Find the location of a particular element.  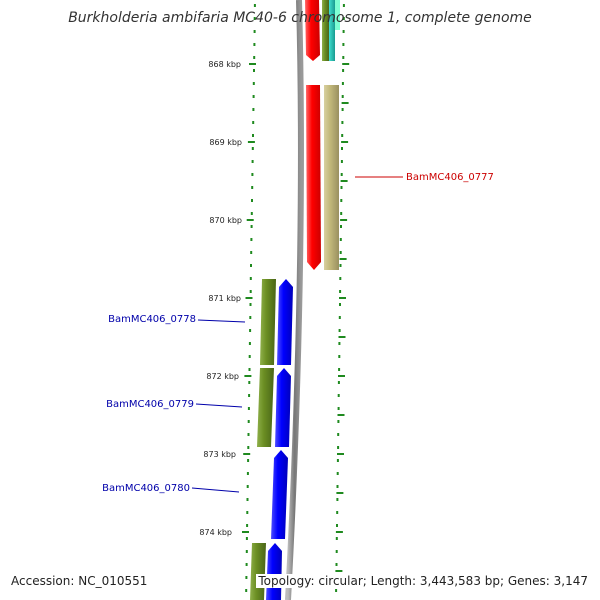

gene-0777-arrow is located at coordinates (313, 177).